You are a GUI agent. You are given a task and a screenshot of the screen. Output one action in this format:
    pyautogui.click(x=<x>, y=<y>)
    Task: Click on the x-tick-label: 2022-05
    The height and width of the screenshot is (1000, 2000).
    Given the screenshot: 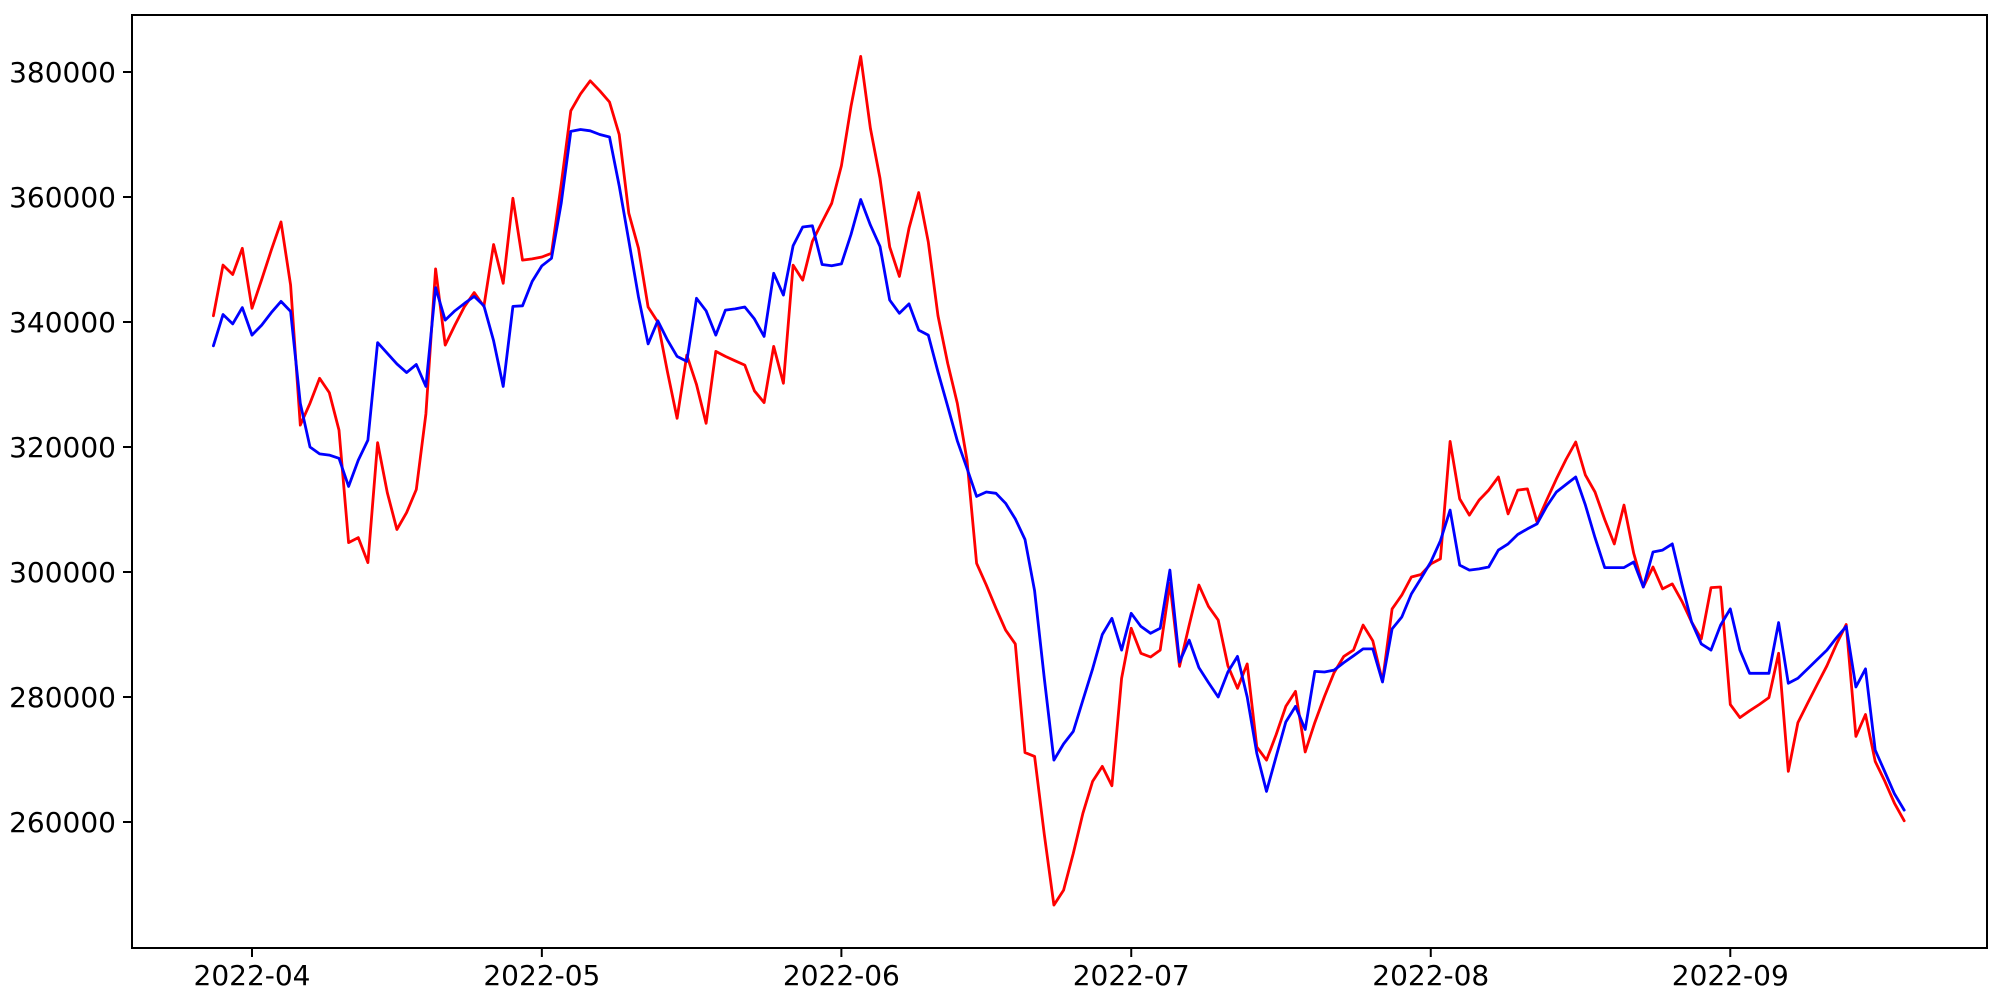 What is the action you would take?
    pyautogui.click(x=541, y=975)
    